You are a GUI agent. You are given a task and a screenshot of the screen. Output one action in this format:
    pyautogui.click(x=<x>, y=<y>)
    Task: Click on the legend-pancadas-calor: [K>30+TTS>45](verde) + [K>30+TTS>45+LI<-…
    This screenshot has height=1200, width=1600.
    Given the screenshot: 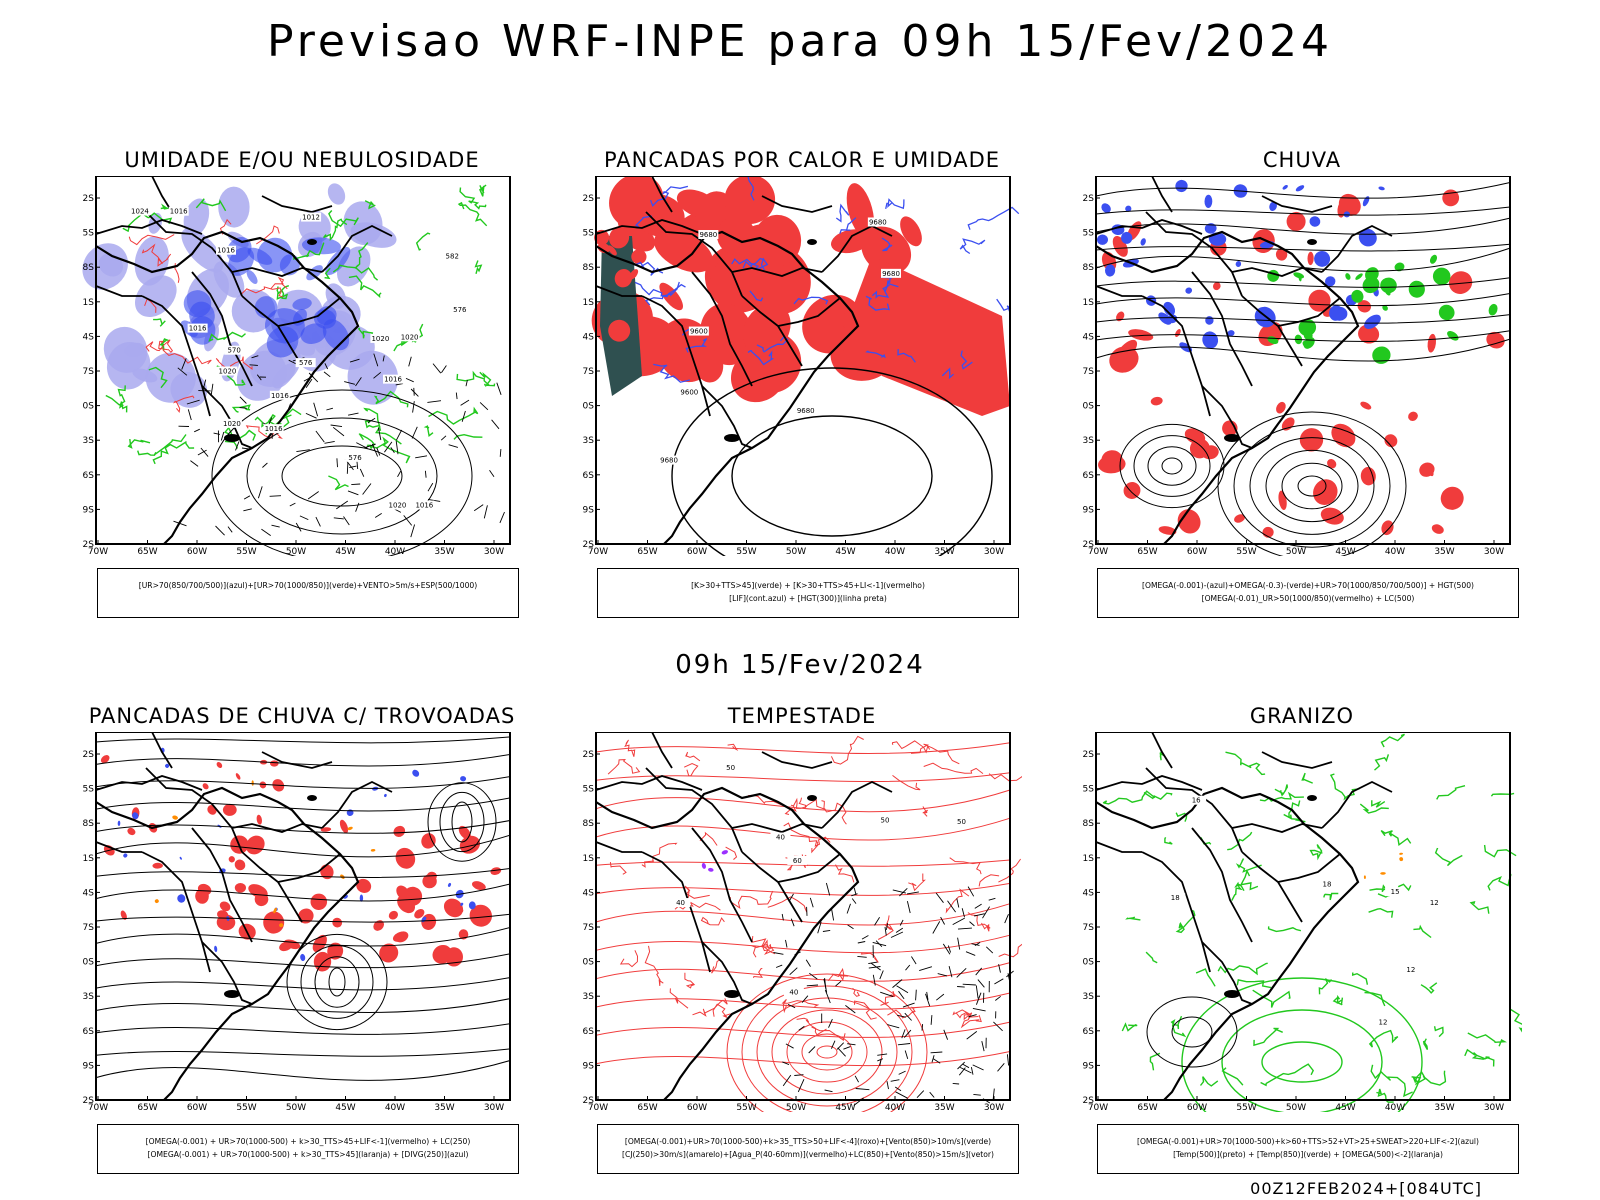 What is the action you would take?
    pyautogui.click(x=808, y=593)
    